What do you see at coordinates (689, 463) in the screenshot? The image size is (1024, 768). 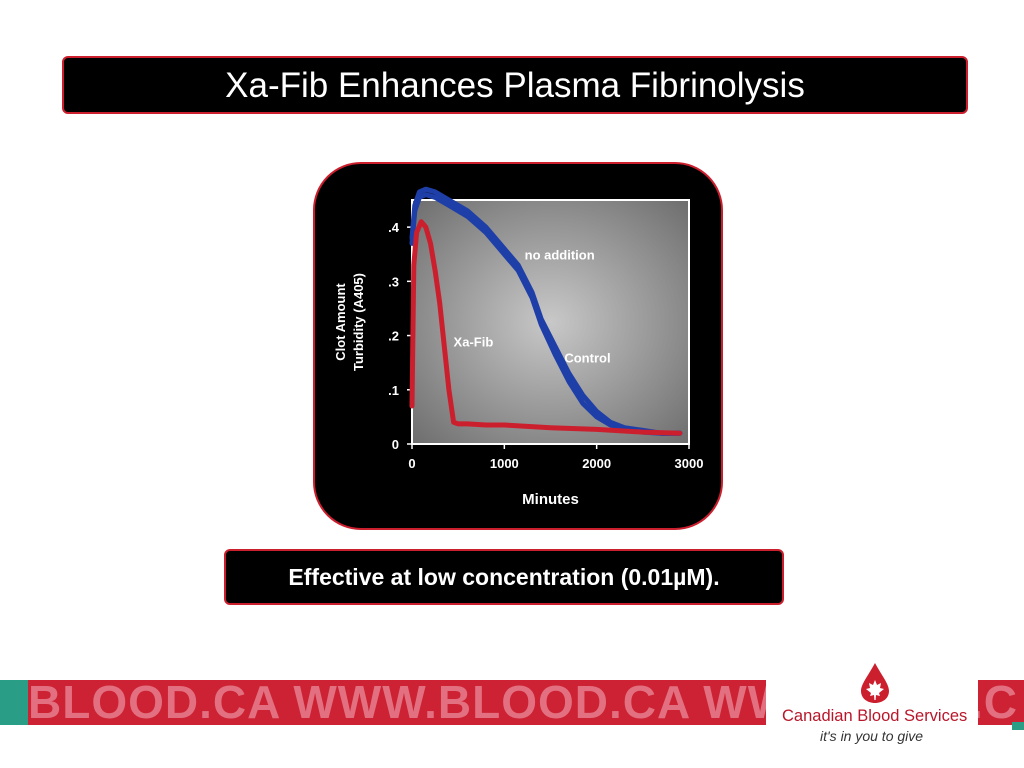 I see `x-tick-label-3: 3000` at bounding box center [689, 463].